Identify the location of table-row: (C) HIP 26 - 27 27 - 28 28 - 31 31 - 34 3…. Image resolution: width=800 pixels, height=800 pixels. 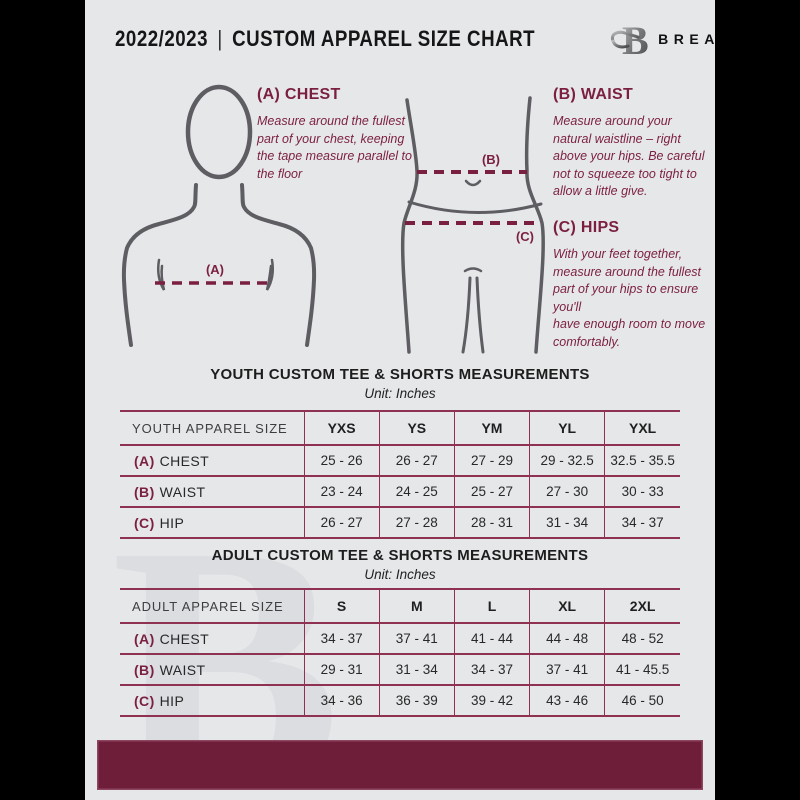
(400, 523).